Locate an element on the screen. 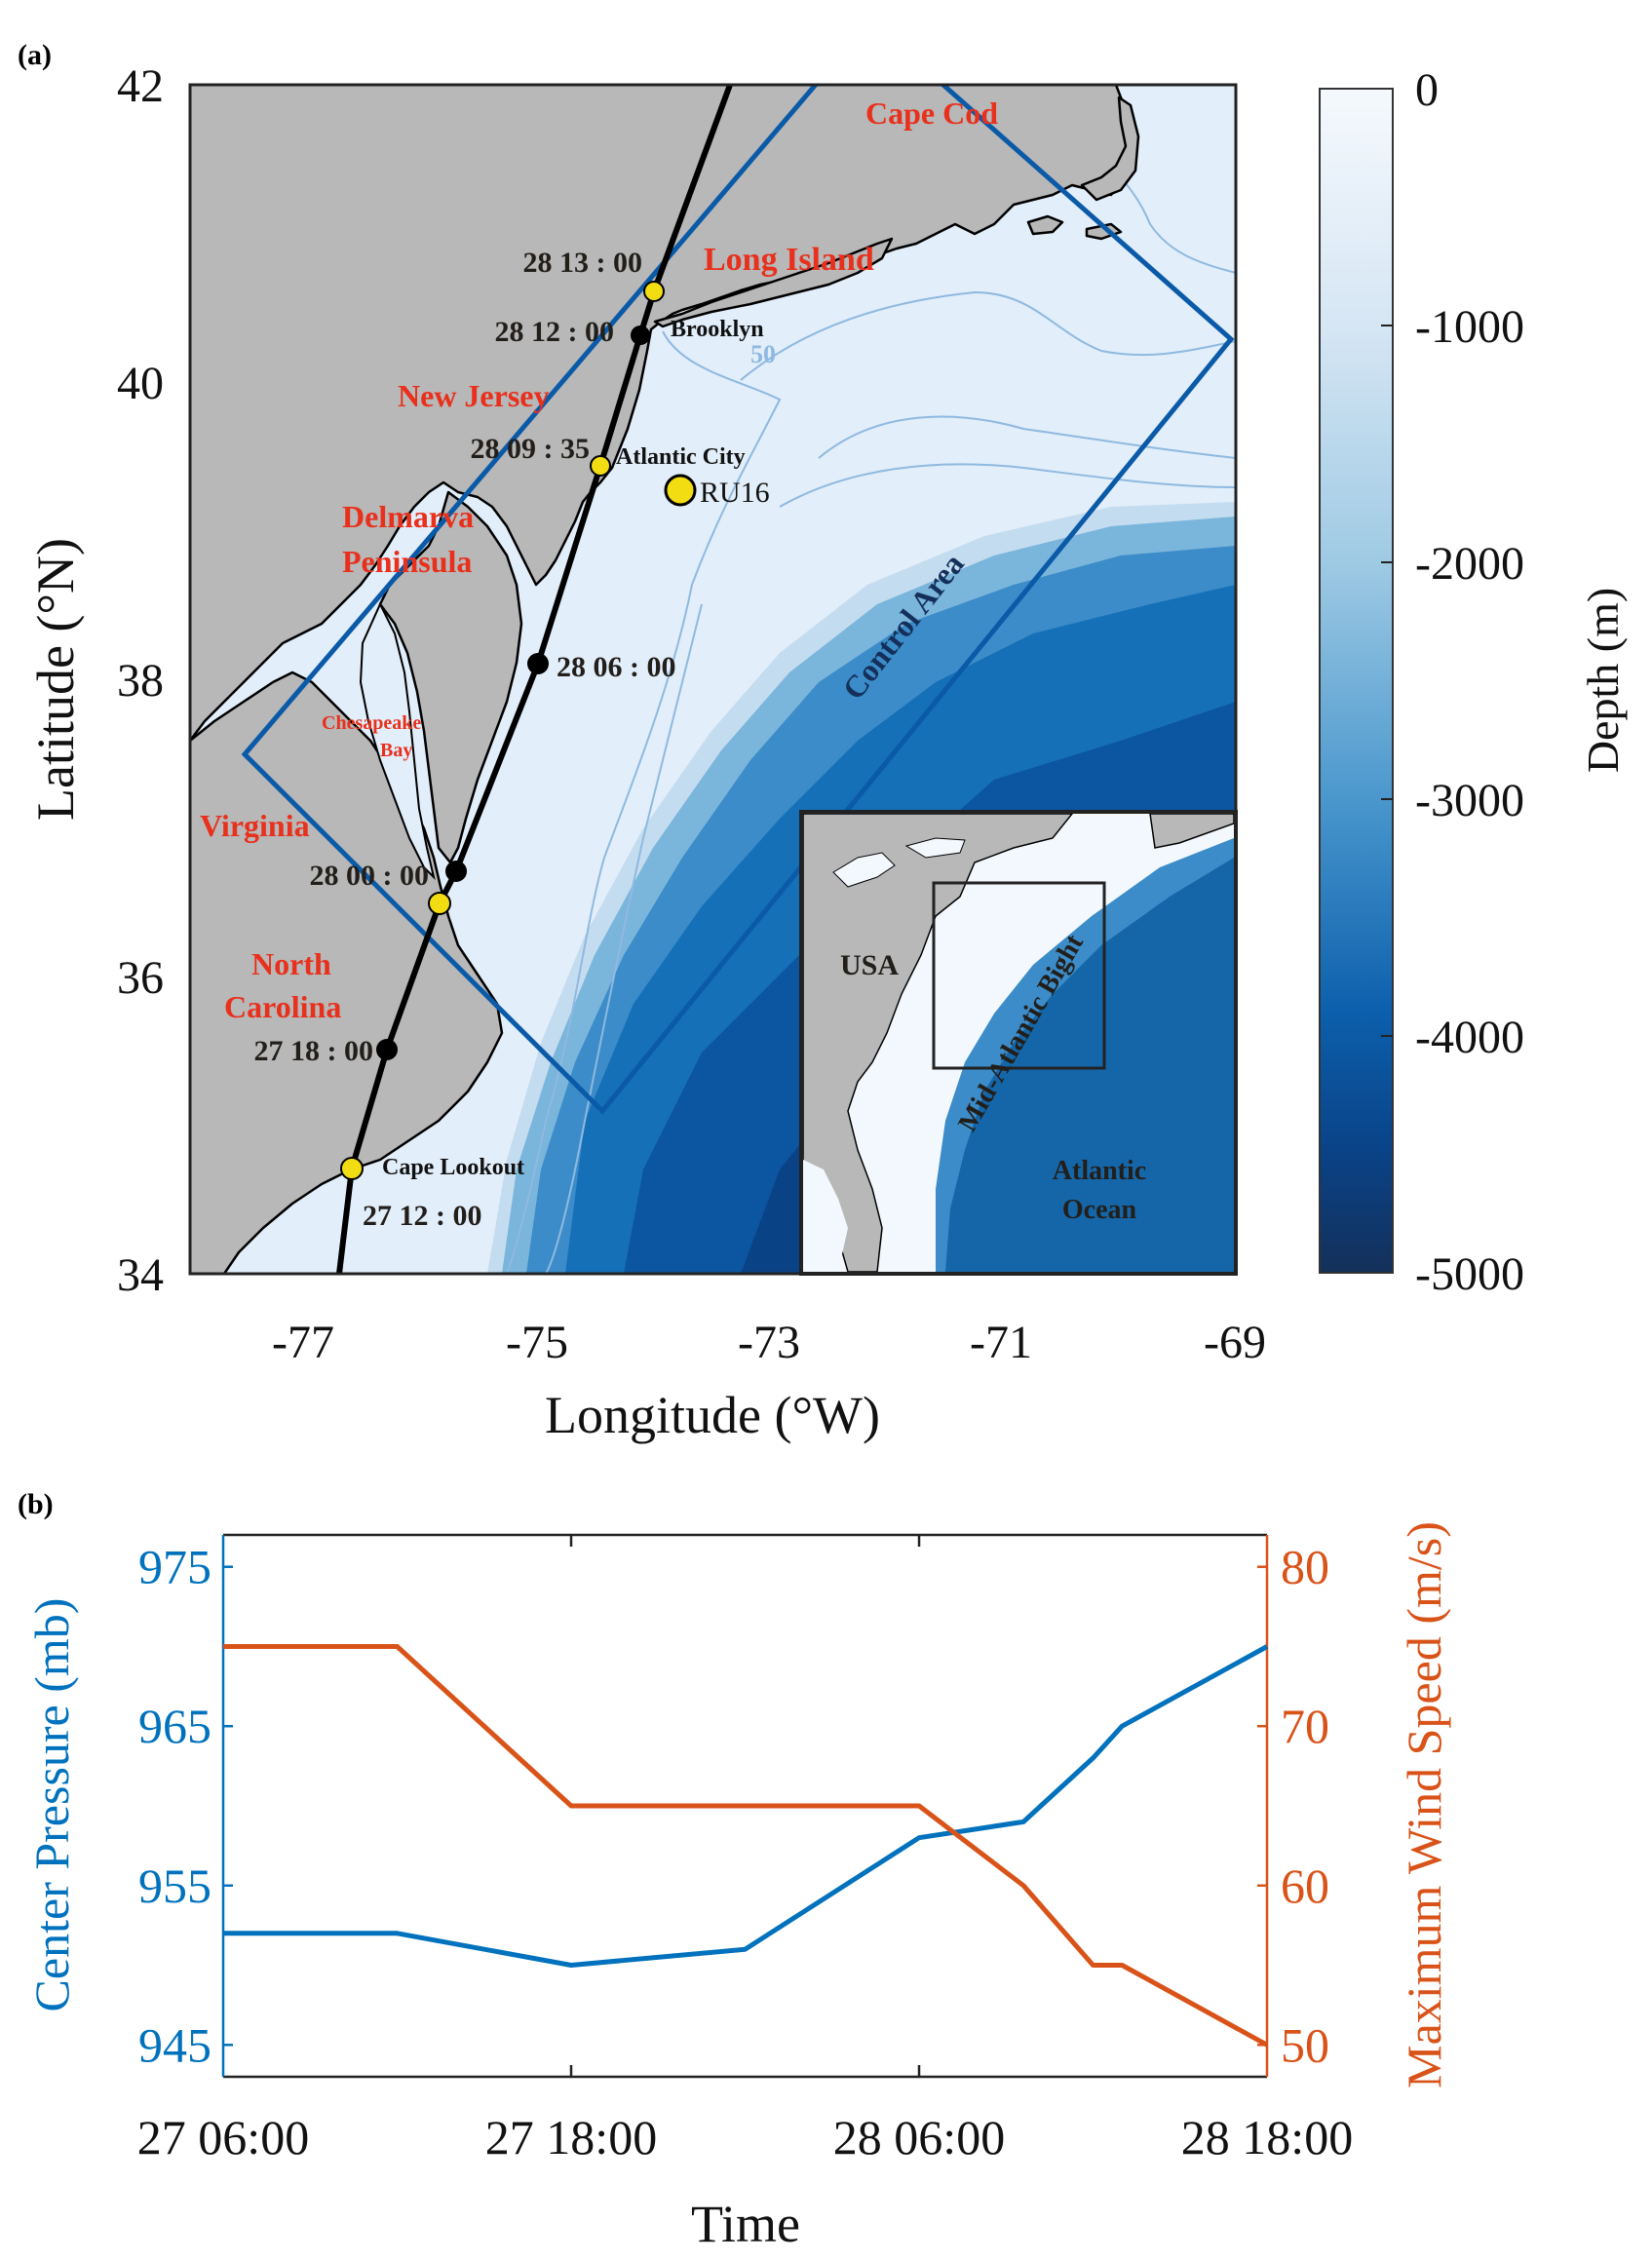 The width and height of the screenshot is (1652, 2260). label-atlantic-city: Atlantic City is located at coordinates (681, 457).